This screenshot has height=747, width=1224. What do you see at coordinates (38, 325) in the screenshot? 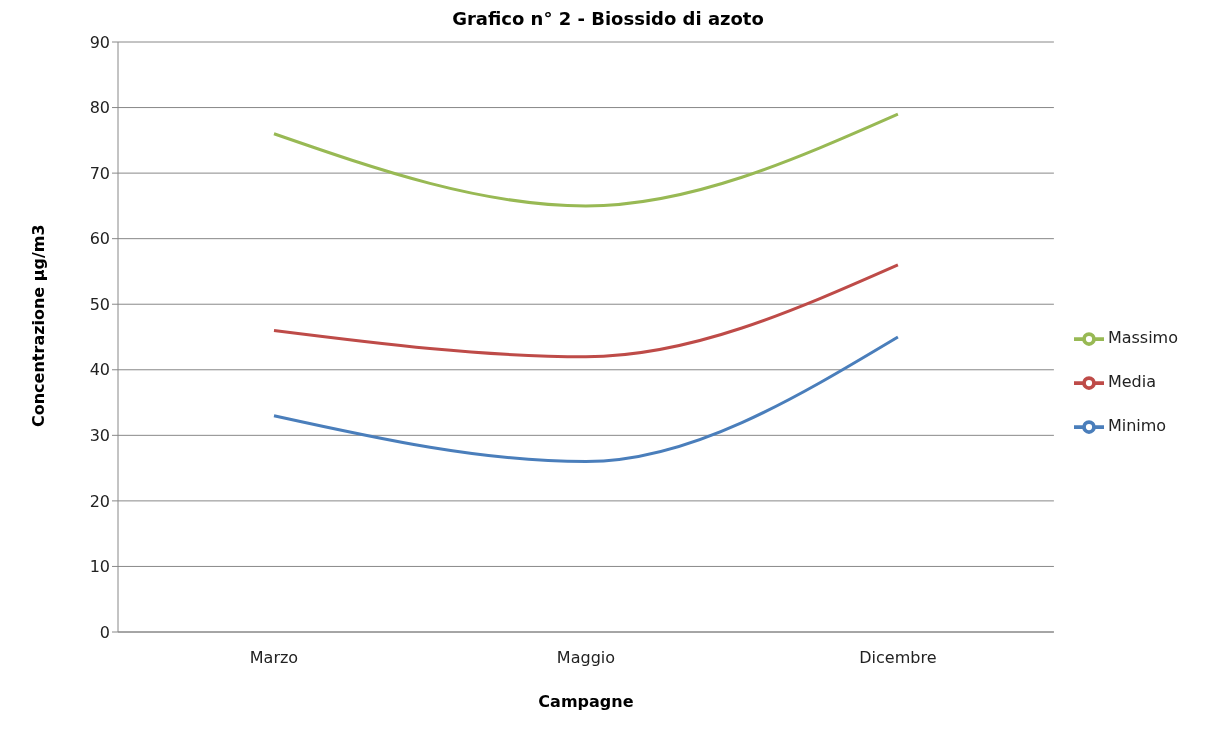
I see `y-axis-title: Concentrazione µg/m3` at bounding box center [38, 325].